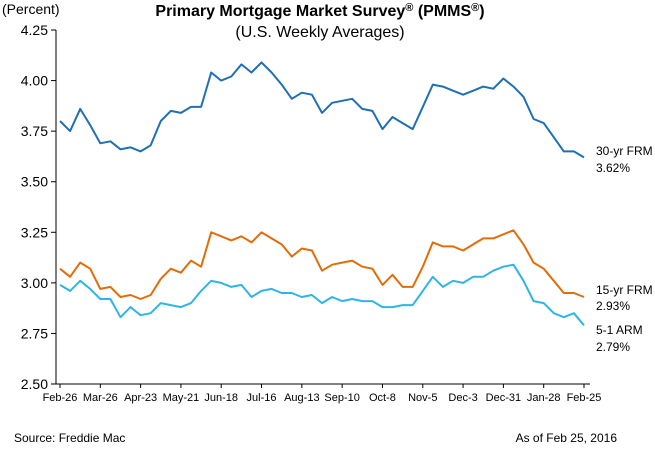 The width and height of the screenshot is (655, 450). What do you see at coordinates (613, 347) in the screenshot?
I see `series-value-arm: 2.79%` at bounding box center [613, 347].